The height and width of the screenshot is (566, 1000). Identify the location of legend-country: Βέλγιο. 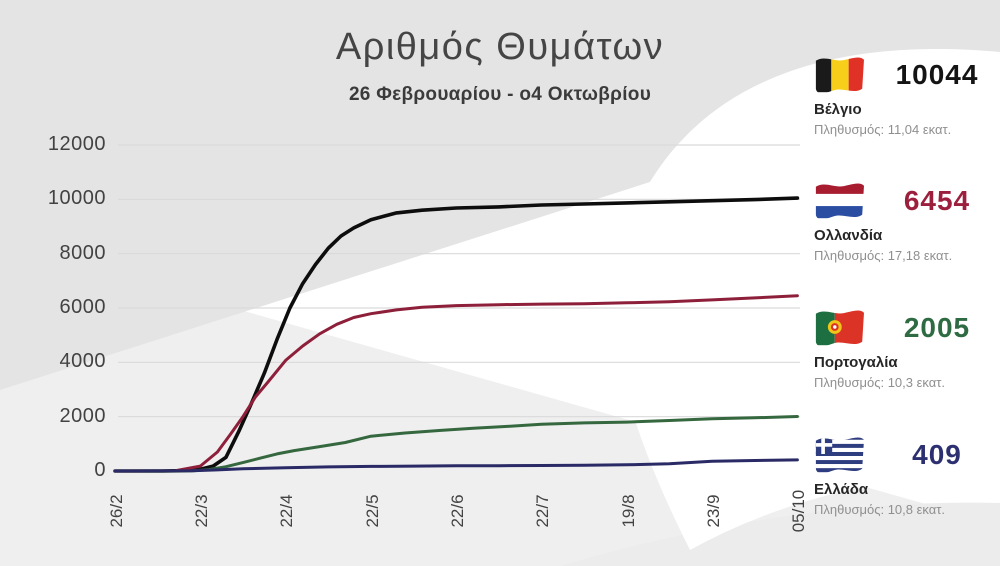
(838, 109).